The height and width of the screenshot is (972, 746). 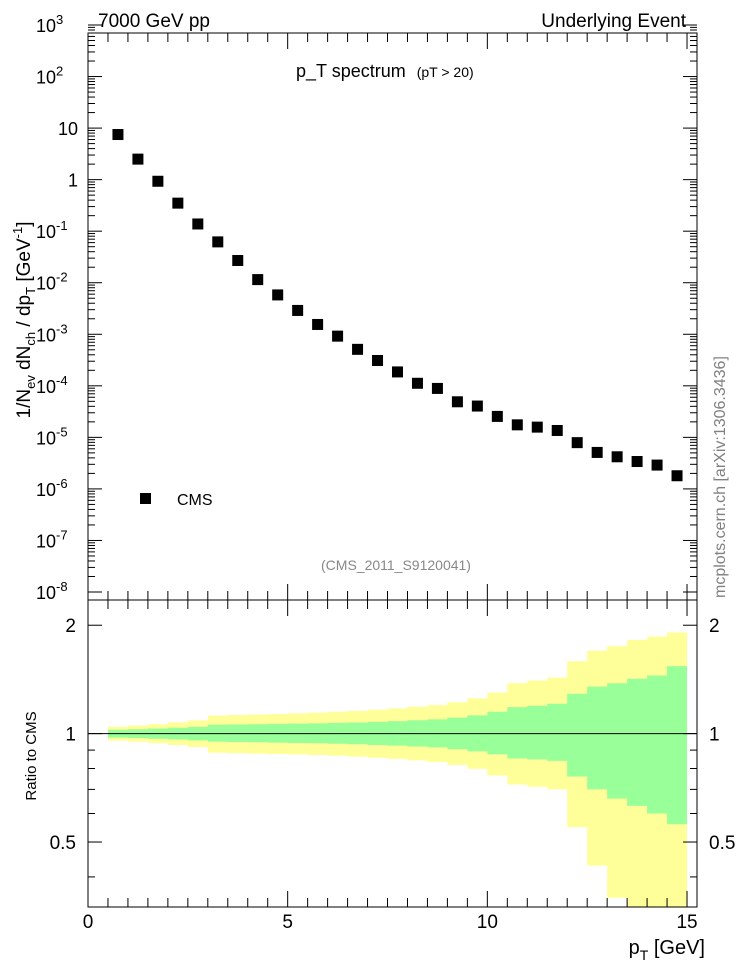 What do you see at coordinates (195, 500) in the screenshot?
I see `legend-label-cms: CMS` at bounding box center [195, 500].